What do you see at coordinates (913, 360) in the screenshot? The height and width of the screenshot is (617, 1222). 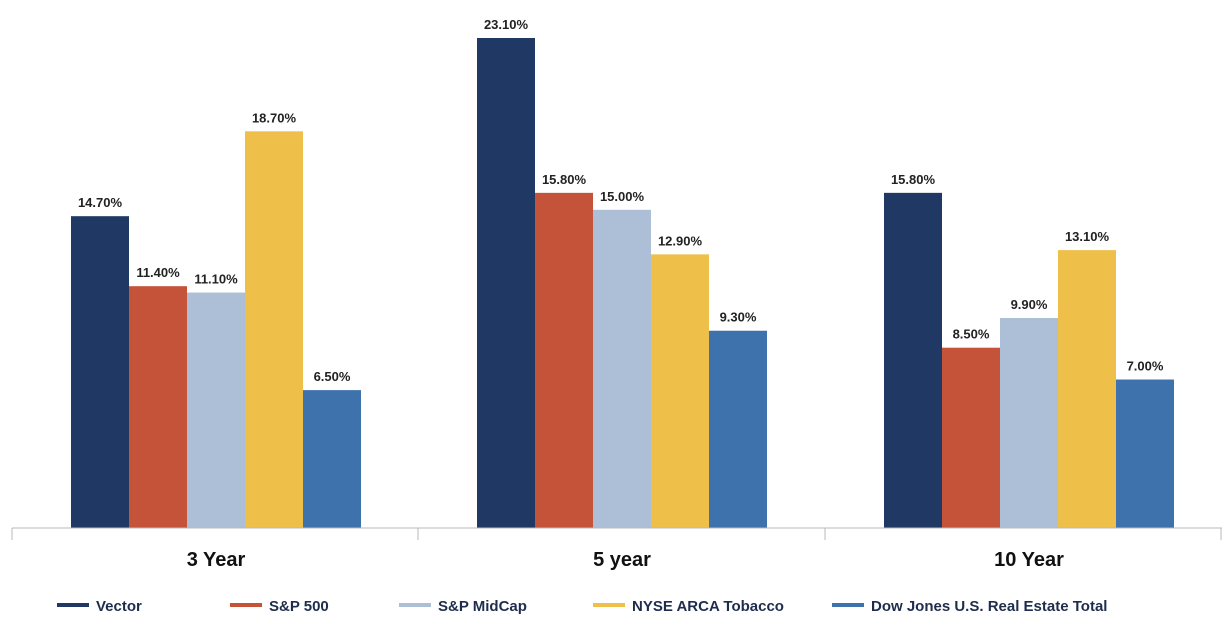 I see `bar-vector-10-year` at bounding box center [913, 360].